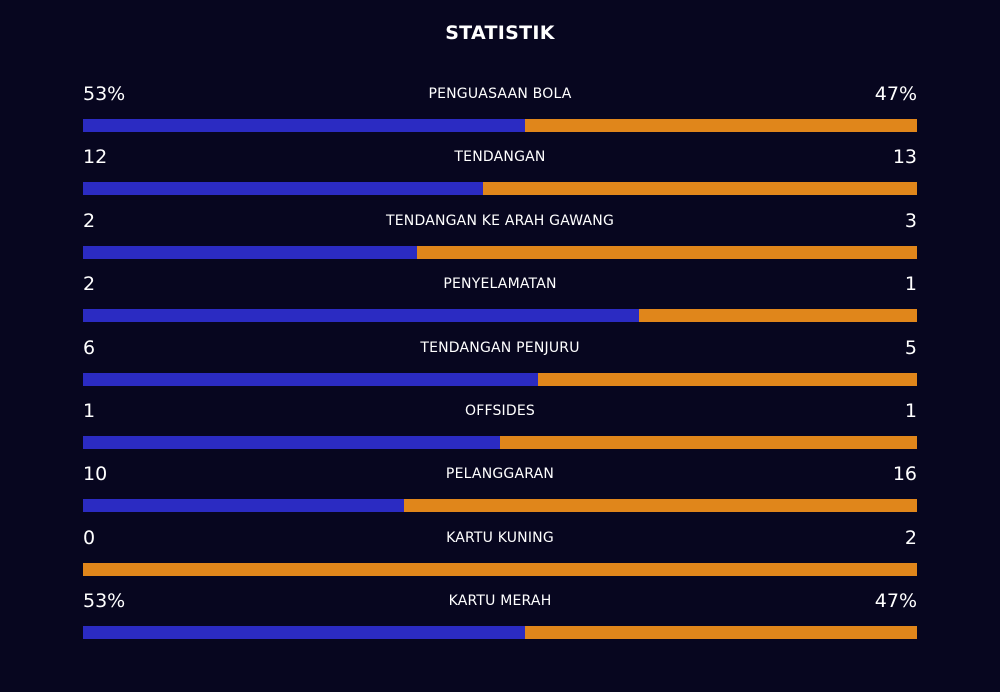 This screenshot has width=1000, height=692. Describe the element at coordinates (95, 157) in the screenshot. I see `home-value: 12` at that location.